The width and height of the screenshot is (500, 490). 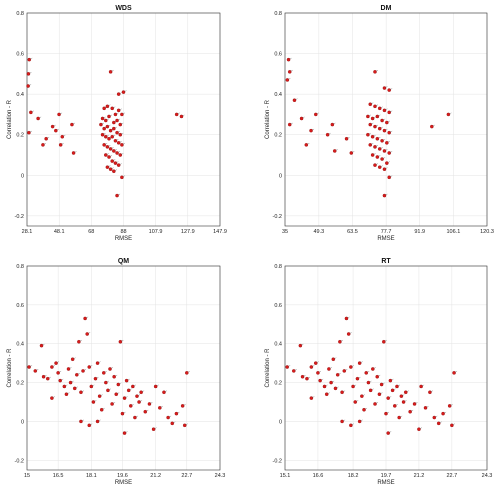 What do you see at coordinates (352, 232) in the screenshot?
I see `x-tick-label: 63.5` at bounding box center [352, 232].